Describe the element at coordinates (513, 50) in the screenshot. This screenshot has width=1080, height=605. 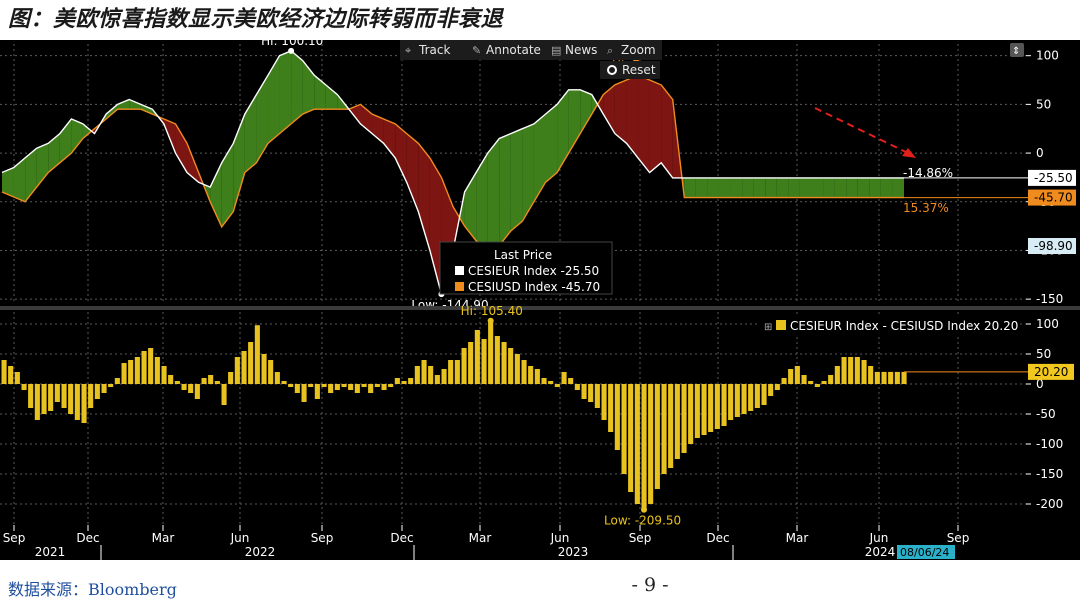
I see `annotate-button-label: Annotate` at that location.